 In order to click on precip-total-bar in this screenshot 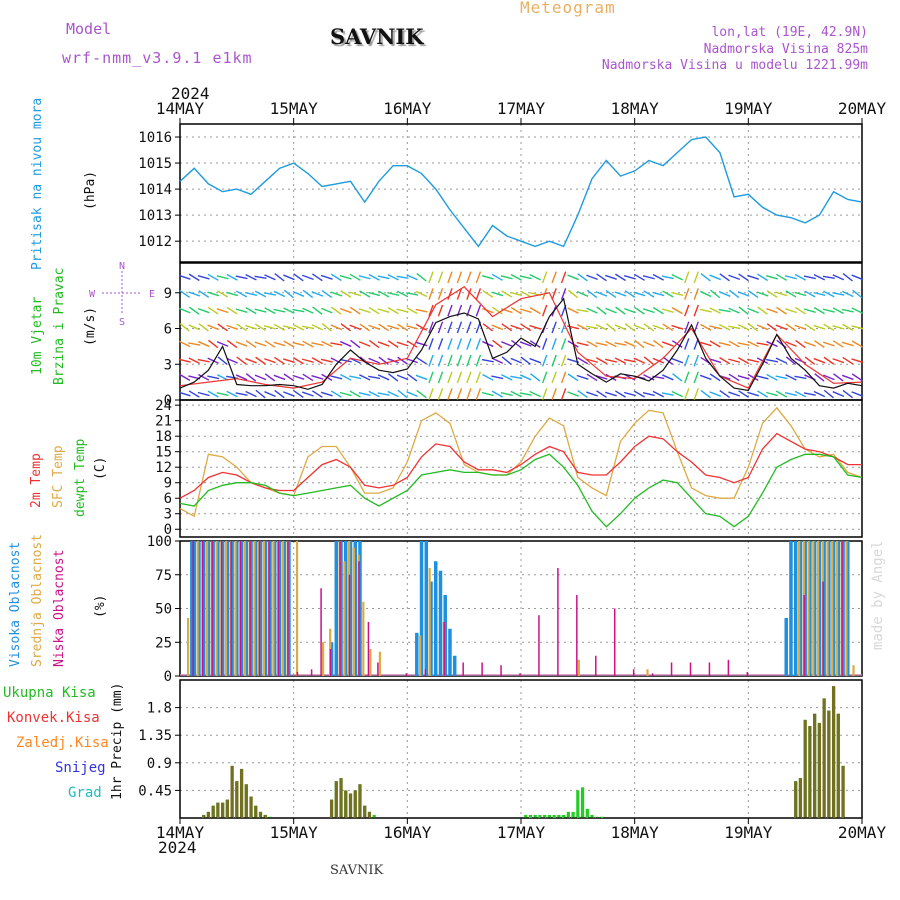, I will do `click(549, 816)`.